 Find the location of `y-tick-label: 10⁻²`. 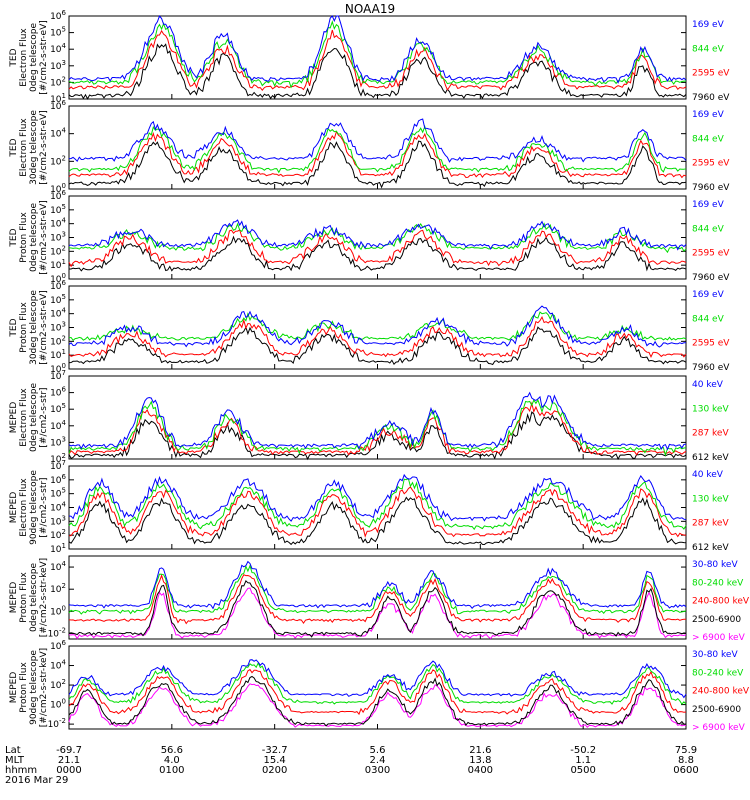

y-tick-label: 10⁻² is located at coordinates (57, 632).